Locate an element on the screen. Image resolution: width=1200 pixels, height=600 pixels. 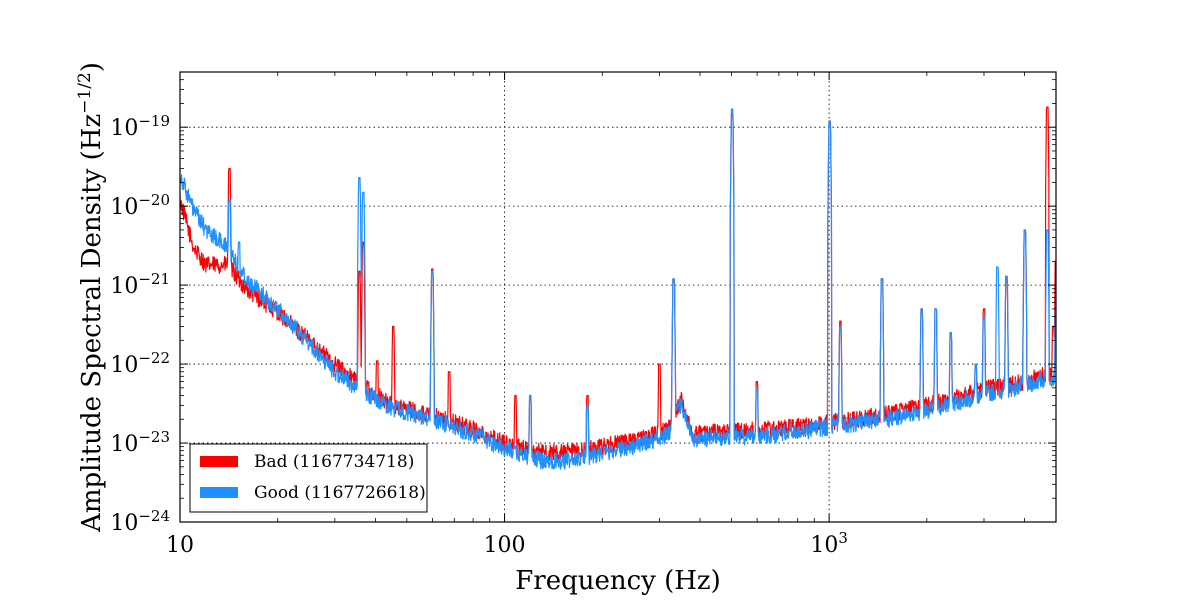
x-tick-label: 100 is located at coordinates (505, 545).